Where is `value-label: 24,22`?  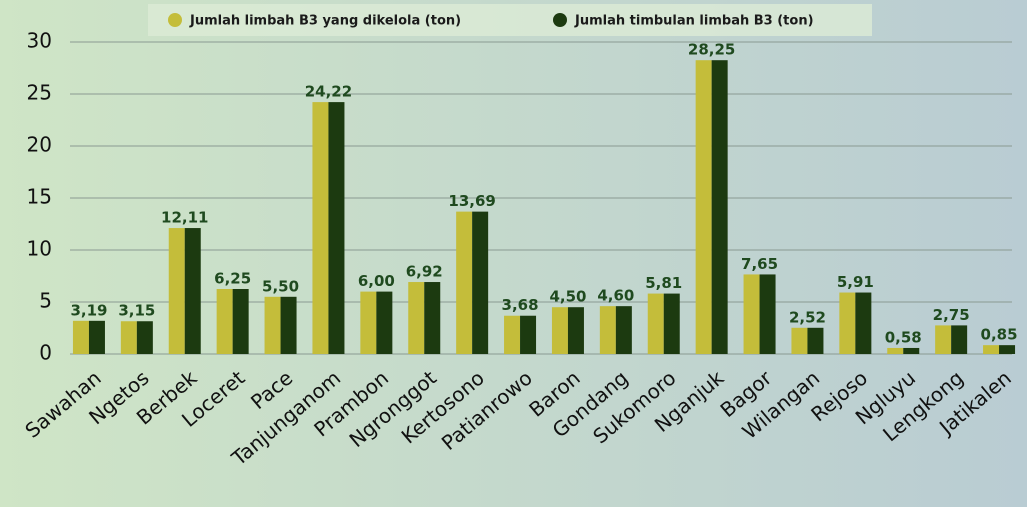 value-label: 24,22 is located at coordinates (328, 92).